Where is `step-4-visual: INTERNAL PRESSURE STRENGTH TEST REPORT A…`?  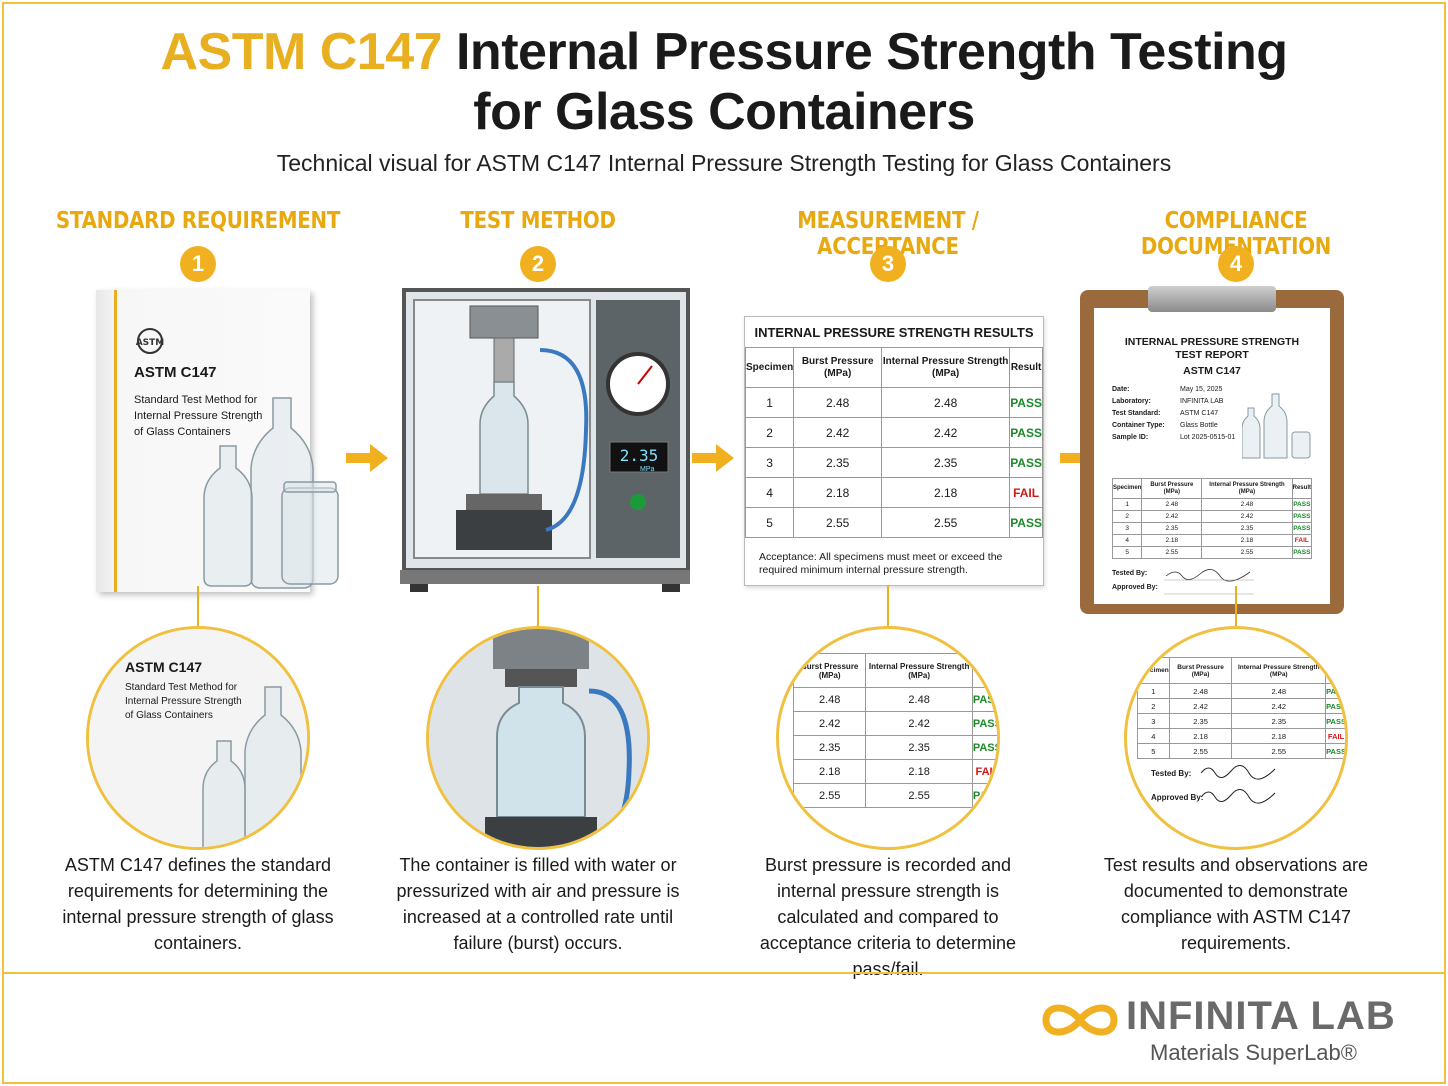 step-4-visual: INTERNAL PRESSURE STRENGTH TEST REPORT A… is located at coordinates (1236, 450).